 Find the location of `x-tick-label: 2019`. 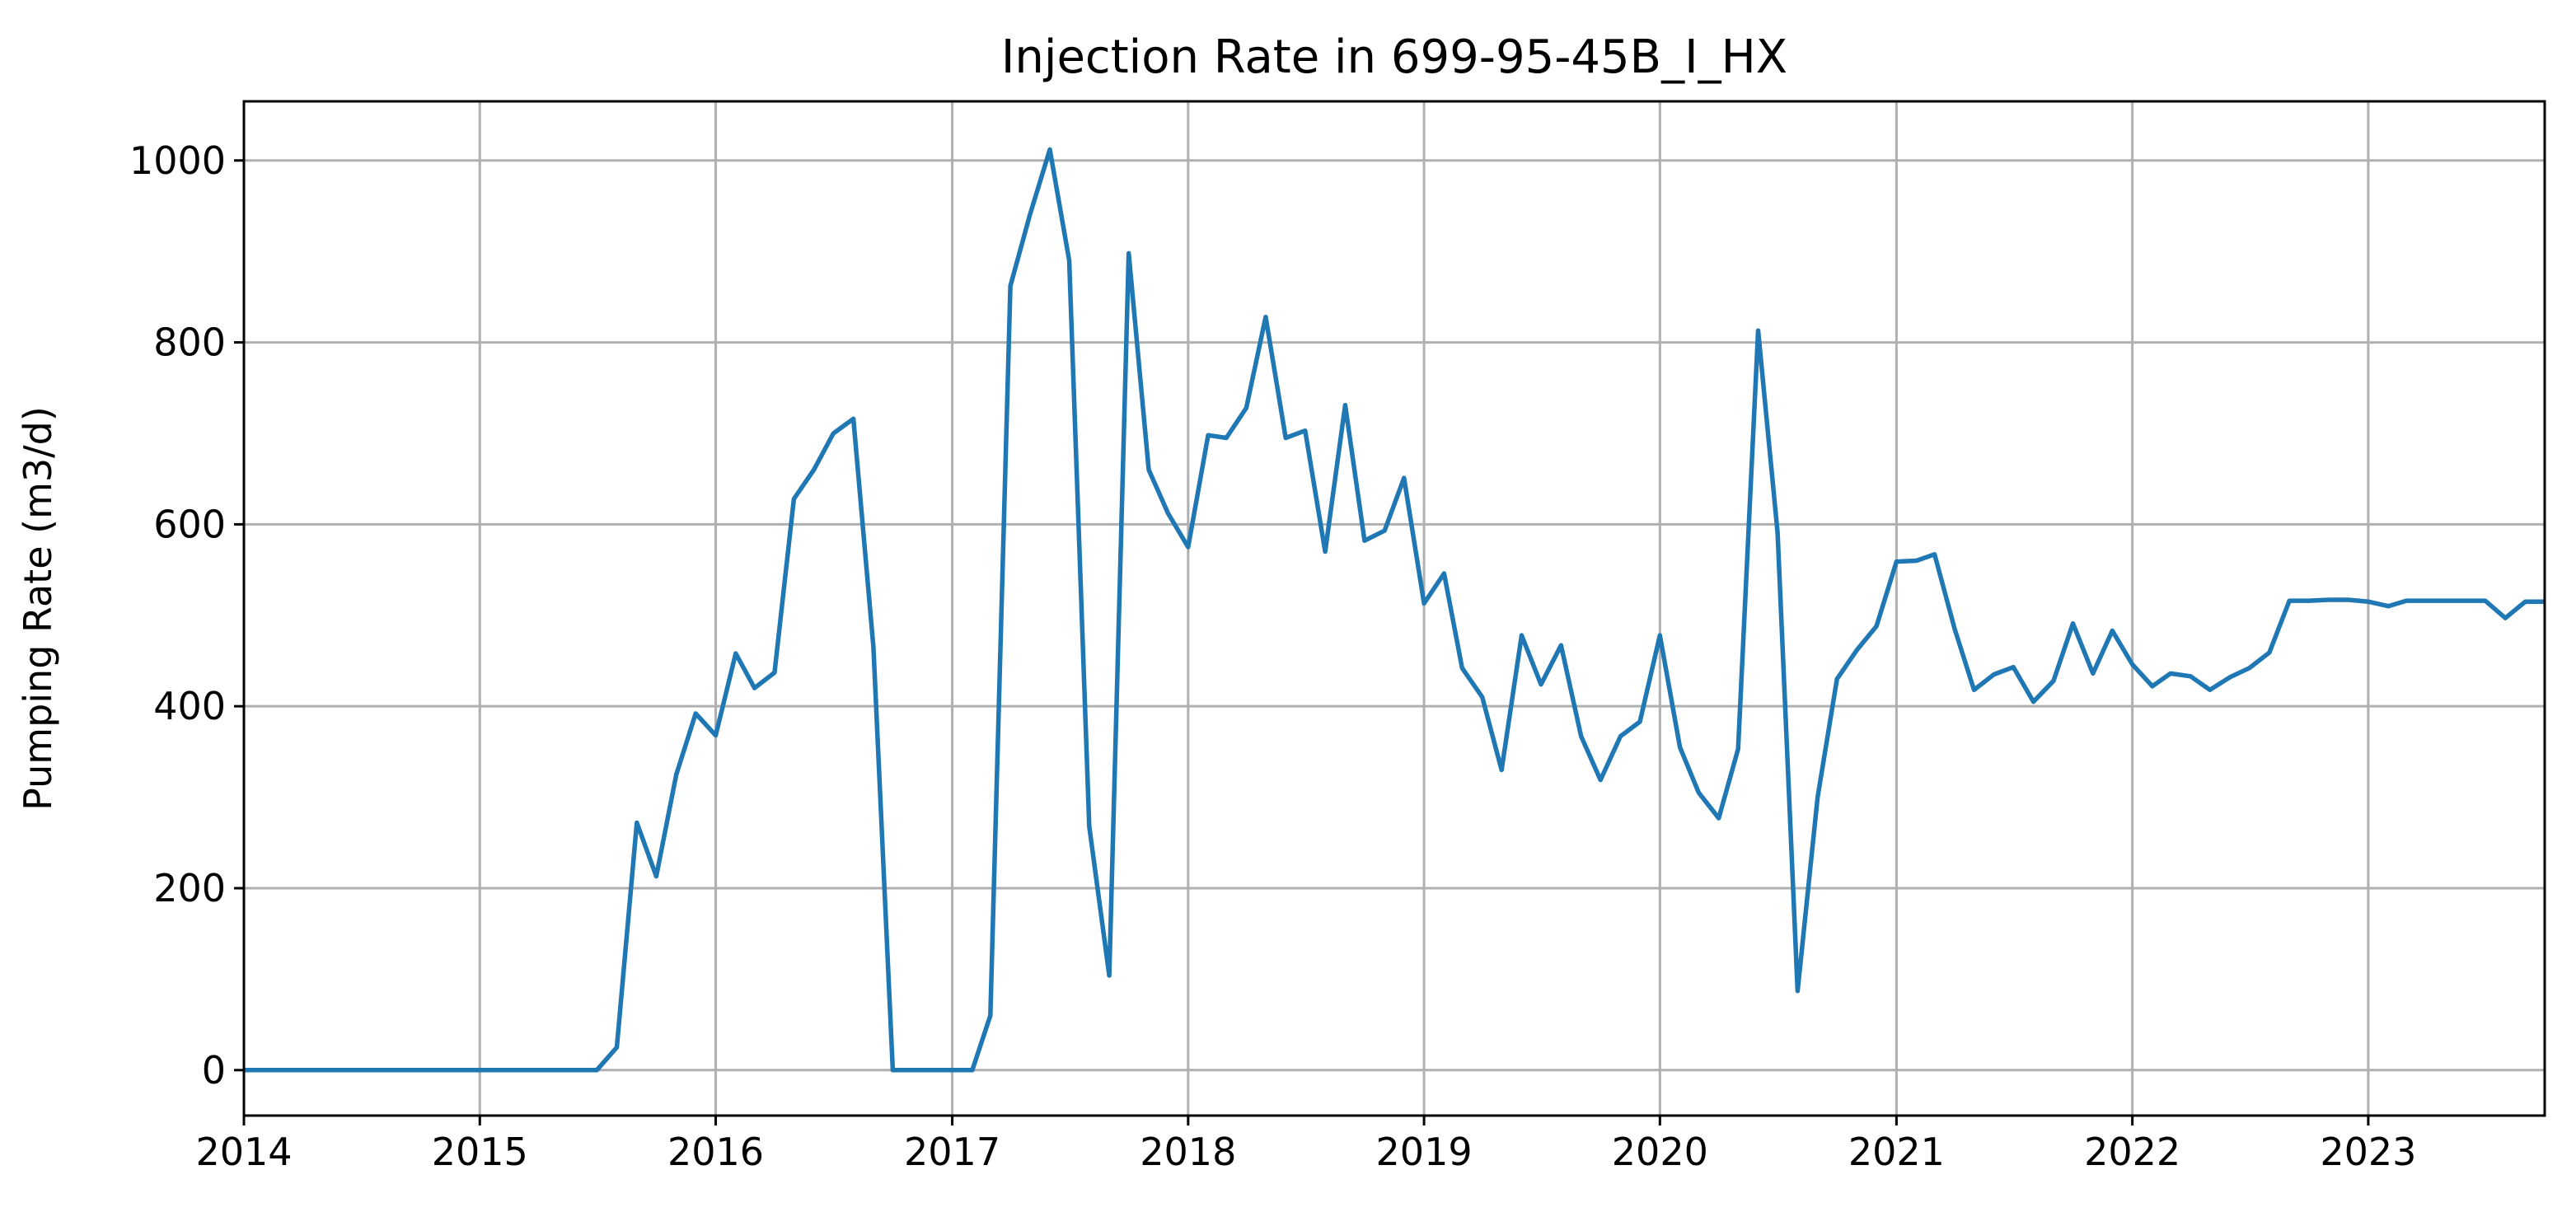

x-tick-label: 2019 is located at coordinates (1424, 1152).